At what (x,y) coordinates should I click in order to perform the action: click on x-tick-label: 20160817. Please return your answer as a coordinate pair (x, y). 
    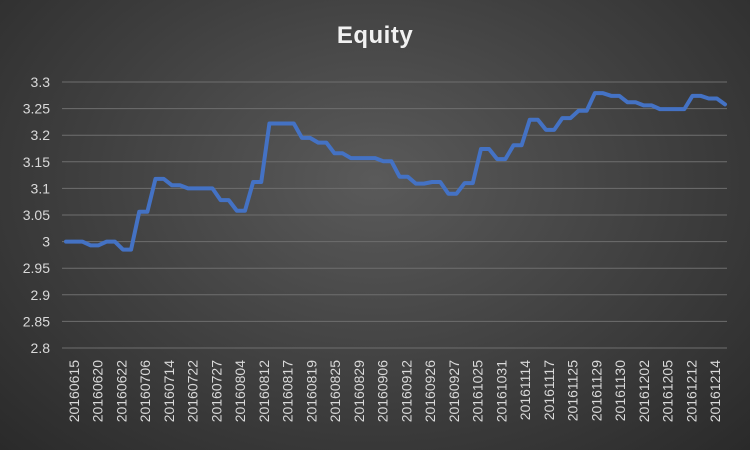
    Looking at the image, I should click on (288, 391).